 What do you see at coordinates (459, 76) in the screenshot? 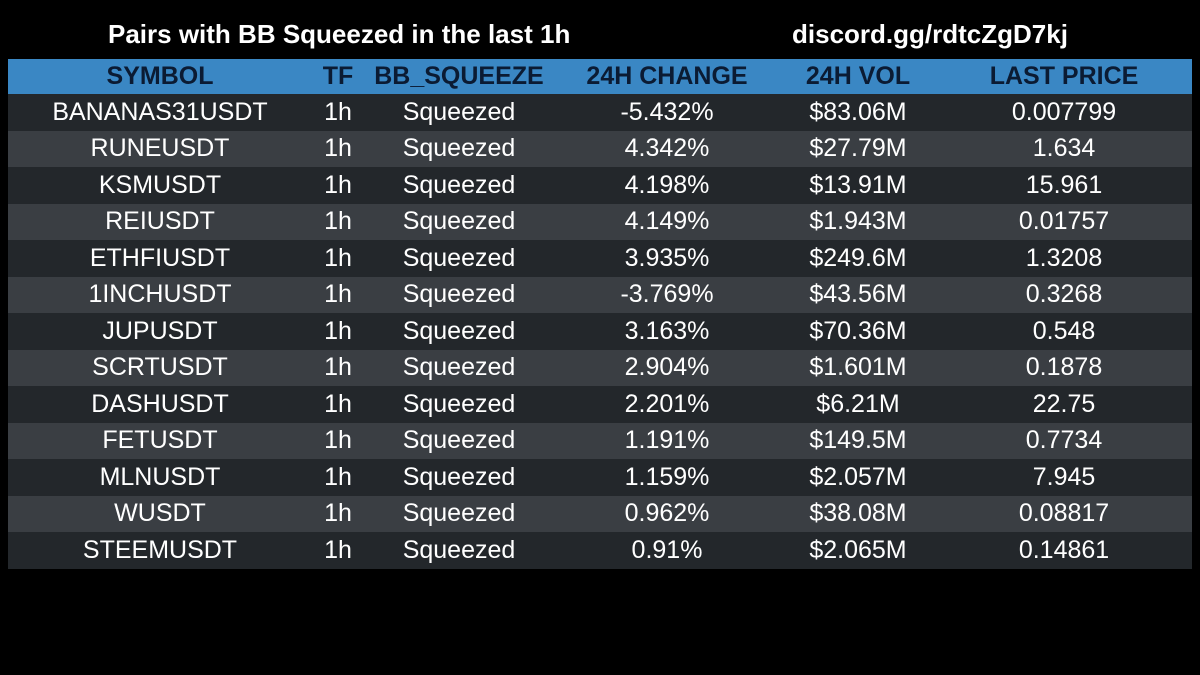
I see `column-header-bb-squeeze: BB_SQUEEZE` at bounding box center [459, 76].